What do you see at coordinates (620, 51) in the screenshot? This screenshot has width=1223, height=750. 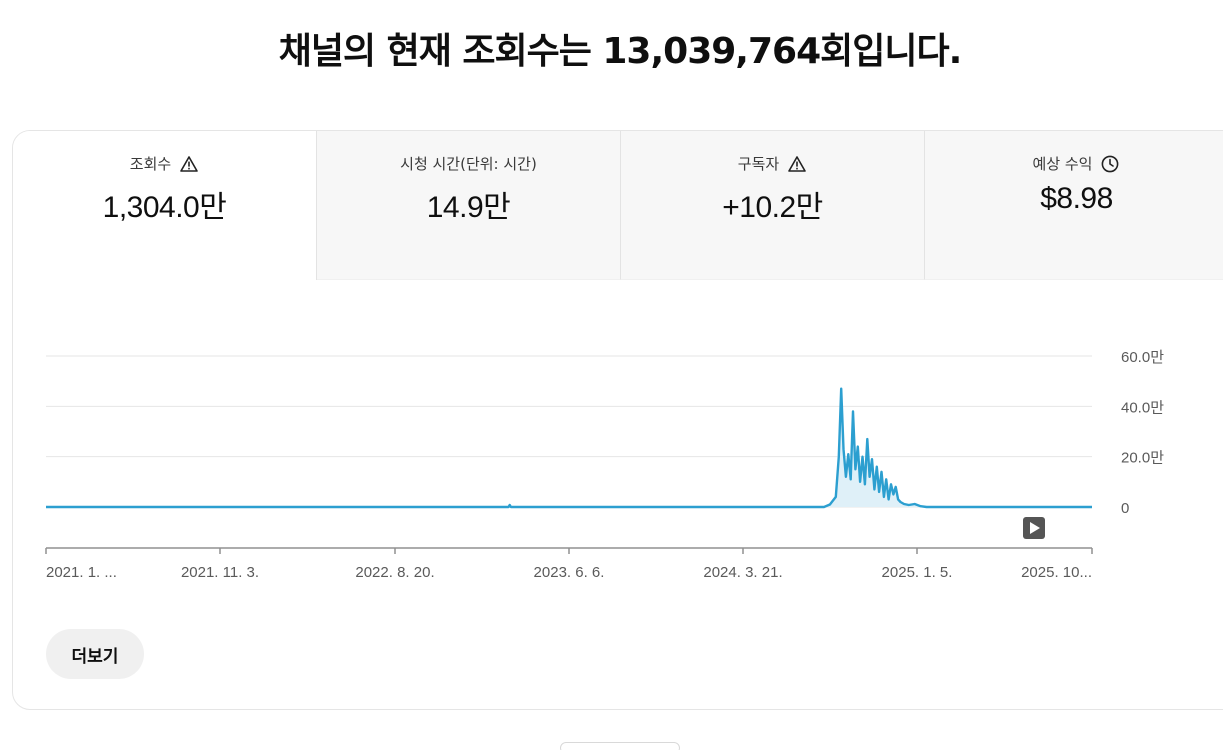 I see `page-title: 채널의 현재 조회수는 13,039,764회입니다.` at bounding box center [620, 51].